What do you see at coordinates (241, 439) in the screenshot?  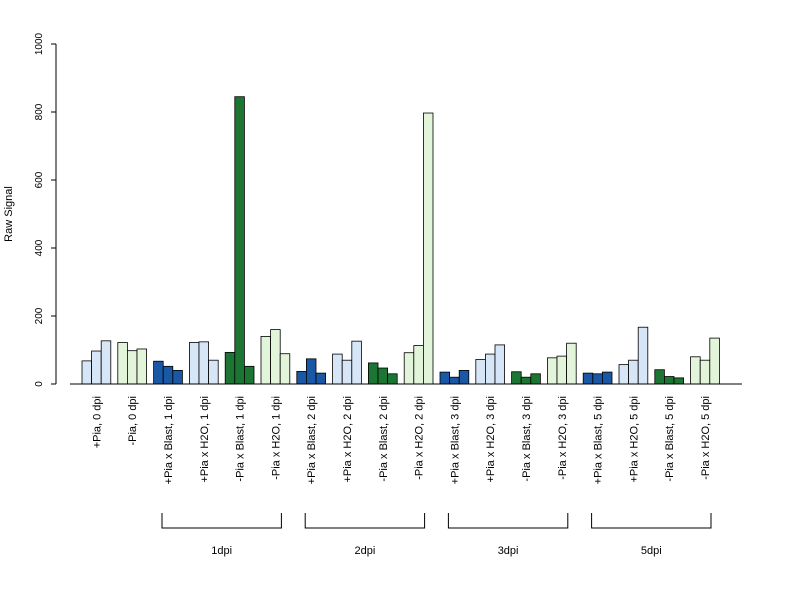 I see `category-label: -Pia x Blast, 1 dpi` at bounding box center [241, 439].